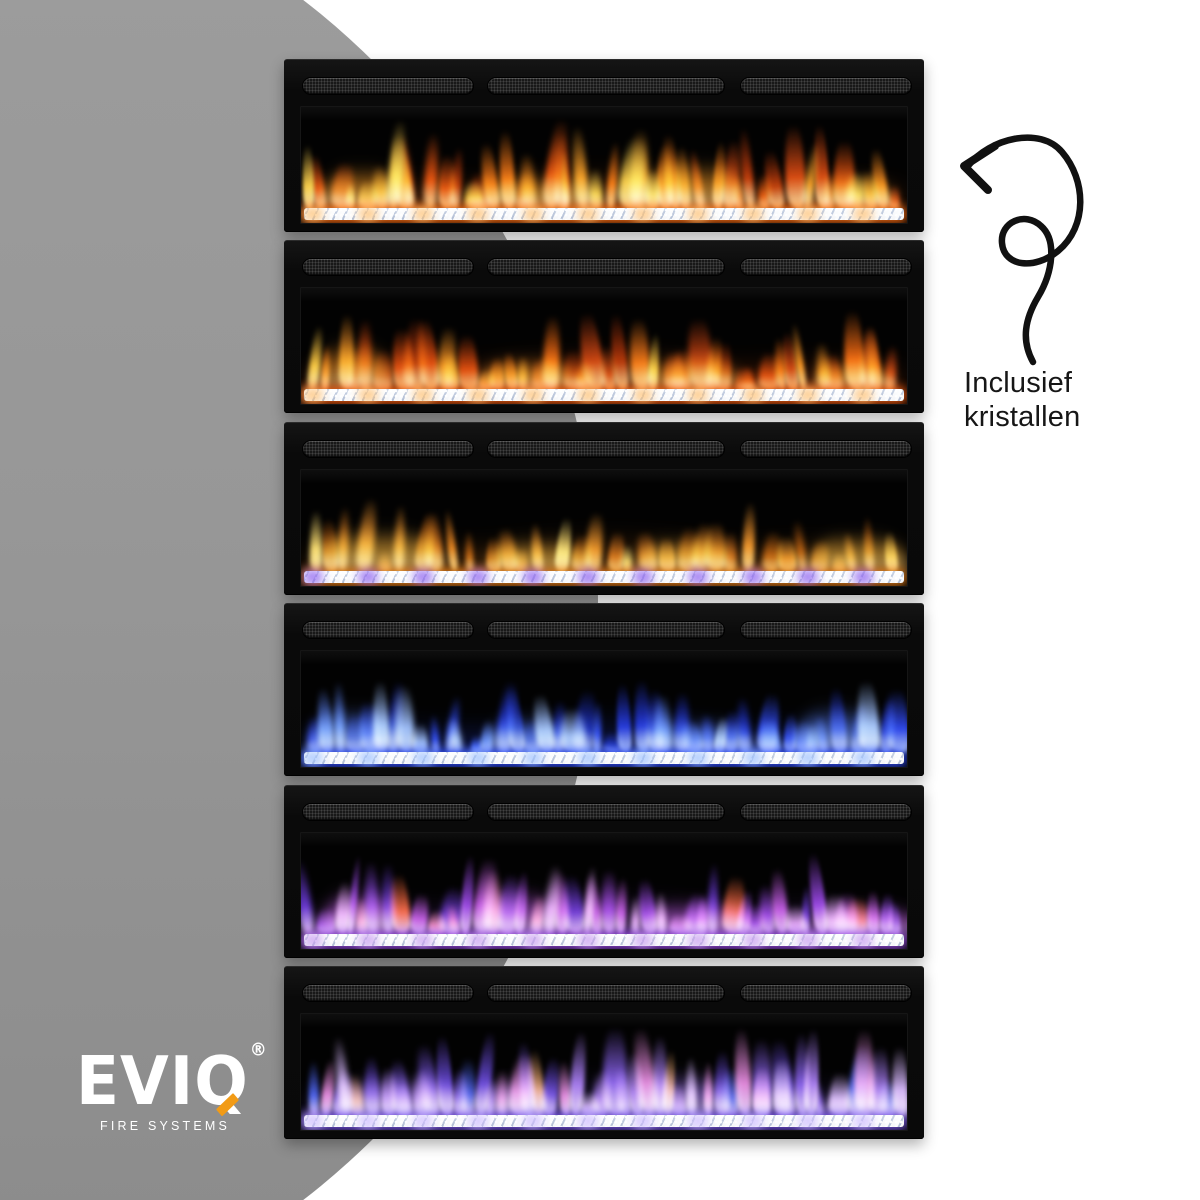 The height and width of the screenshot is (1200, 1200). I want to click on fireplace-variant-amber-purple-crystals, so click(604, 508).